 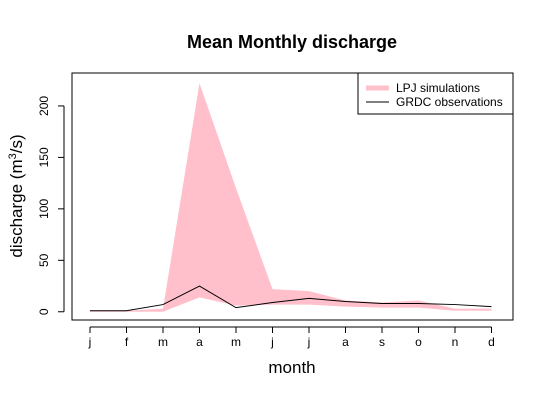 What do you see at coordinates (127, 342) in the screenshot?
I see `x-tick-label: f` at bounding box center [127, 342].